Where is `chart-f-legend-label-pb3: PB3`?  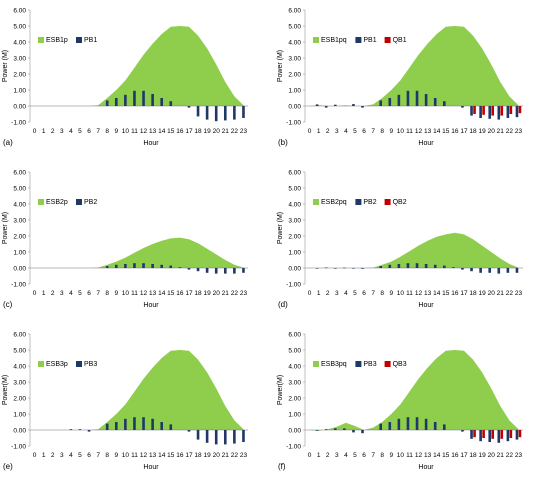
chart-f-legend-label-pb3: PB3 is located at coordinates (369, 364).